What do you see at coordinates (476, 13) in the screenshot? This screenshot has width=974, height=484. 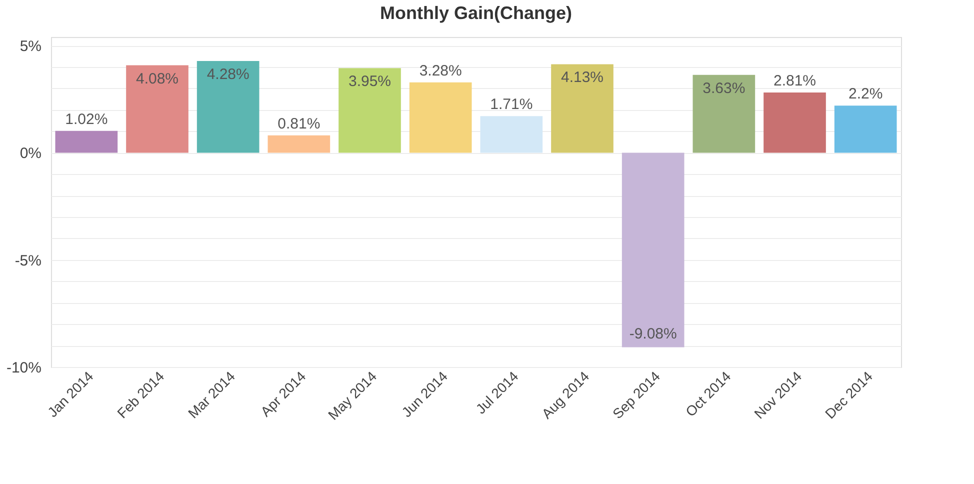 I see `chart-title: Monthly Gain(Change)` at bounding box center [476, 13].